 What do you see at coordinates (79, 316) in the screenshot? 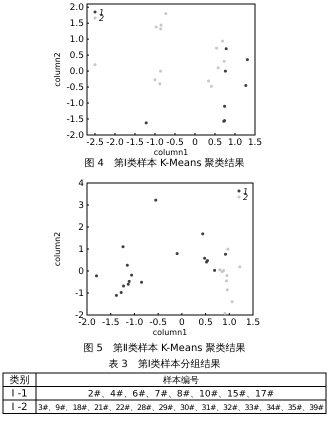
I see `y-tick-label: -2` at bounding box center [79, 316].